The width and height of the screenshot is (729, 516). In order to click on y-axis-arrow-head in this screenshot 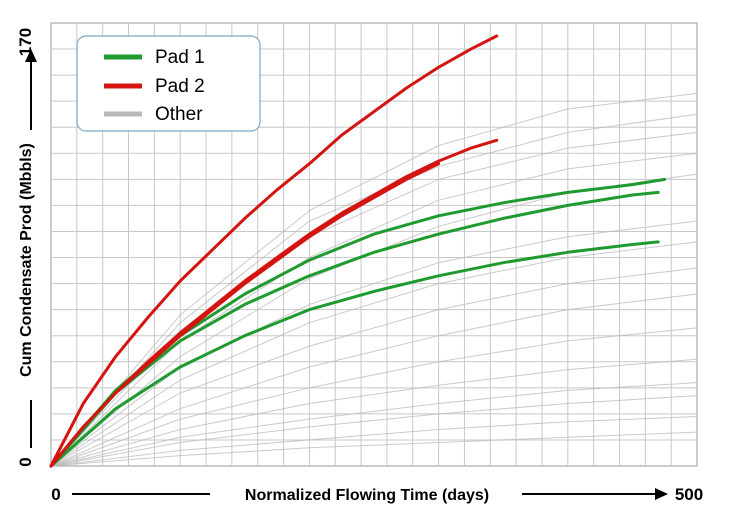, I will do `click(31, 55)`.